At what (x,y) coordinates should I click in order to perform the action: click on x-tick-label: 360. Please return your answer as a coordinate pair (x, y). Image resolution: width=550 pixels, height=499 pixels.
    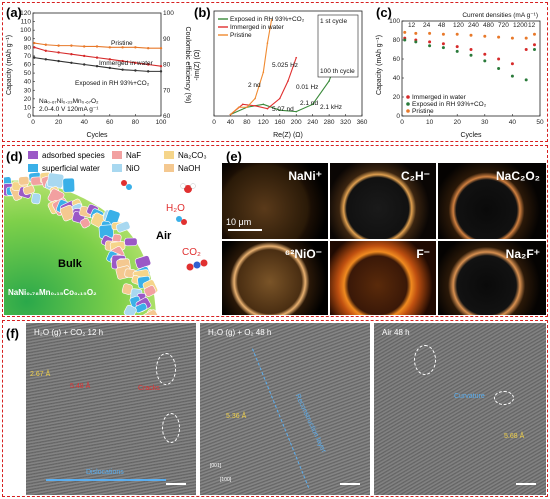
    Looking at the image, I should click on (362, 122).